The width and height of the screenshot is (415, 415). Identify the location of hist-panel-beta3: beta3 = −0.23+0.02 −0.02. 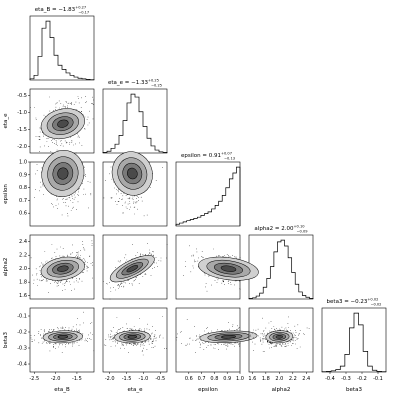
(354, 335).